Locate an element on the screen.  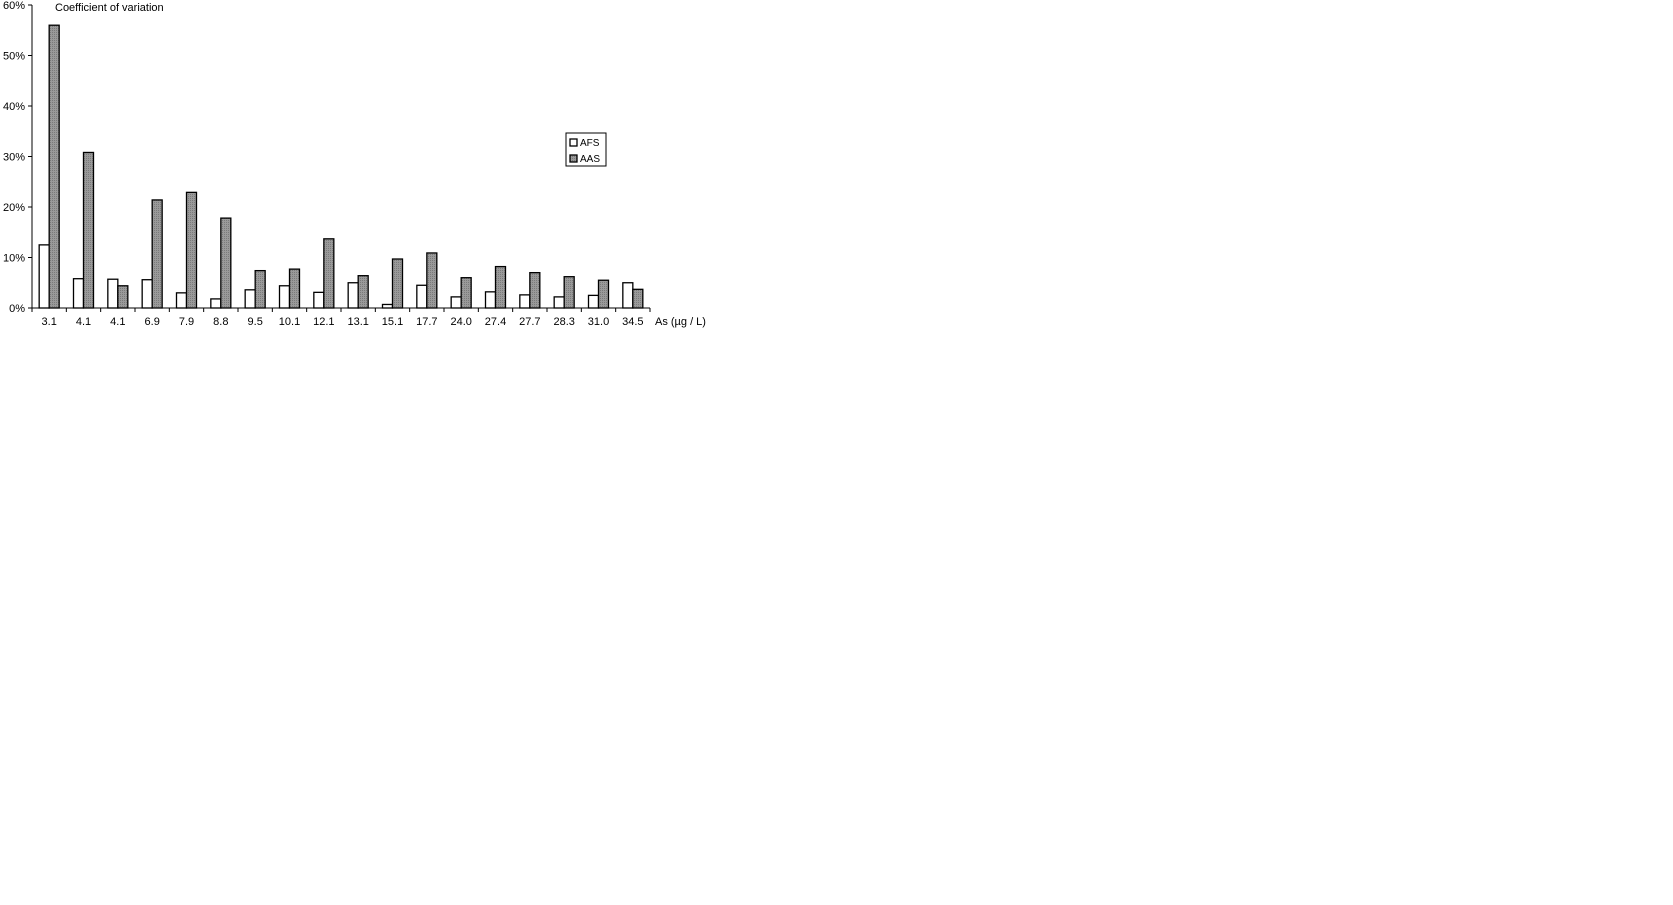
y-tick-label: 20% is located at coordinates (14, 208).